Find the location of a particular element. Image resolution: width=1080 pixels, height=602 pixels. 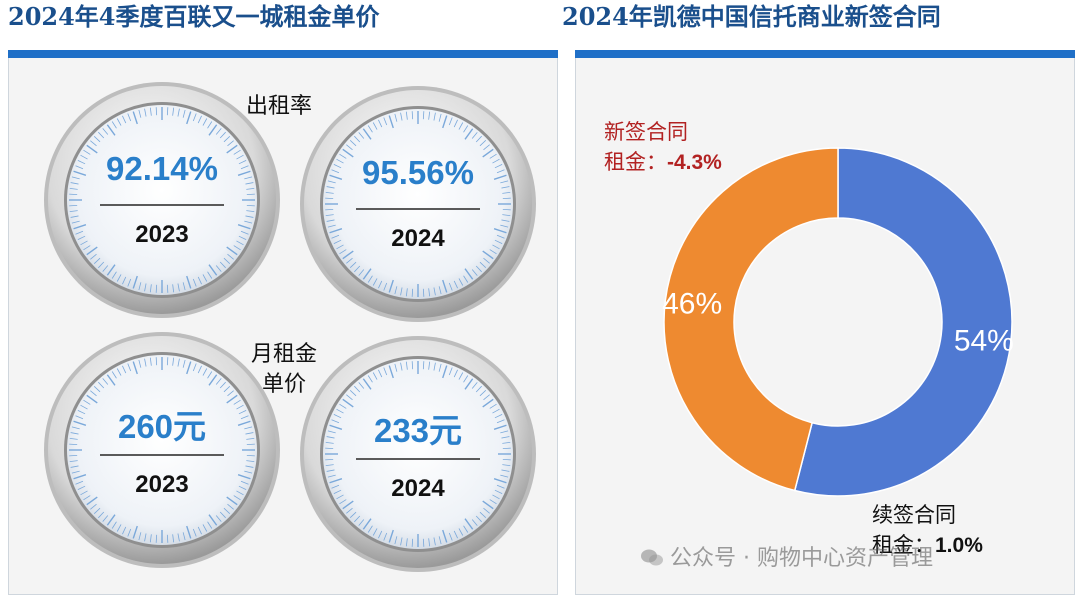

watermark: 公众号 · 购物中心资产管理 is located at coordinates (786, 556).